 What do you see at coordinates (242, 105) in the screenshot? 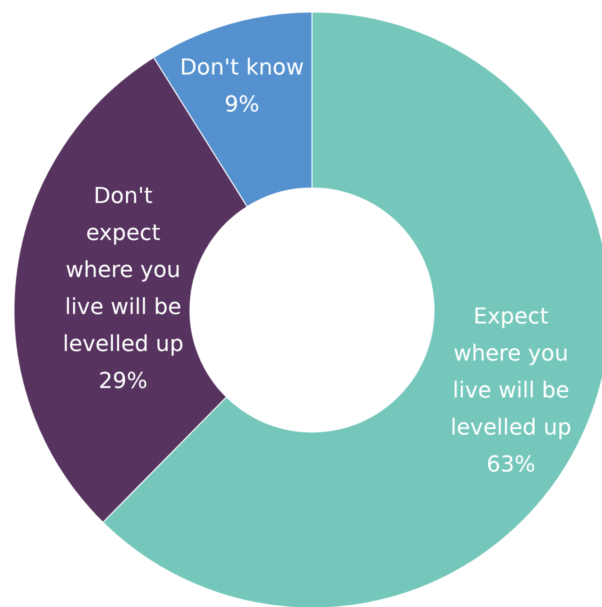
I see `data-label: 9%` at bounding box center [242, 105].